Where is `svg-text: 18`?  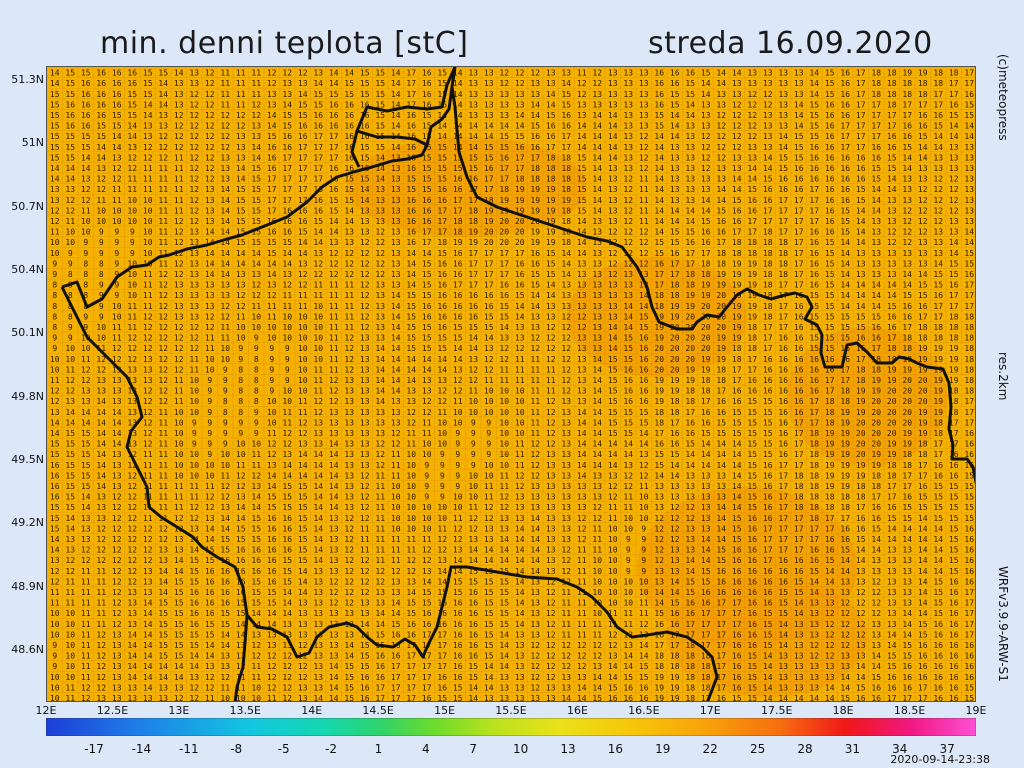
svg-text: 18 is located at coordinates (814, 475).